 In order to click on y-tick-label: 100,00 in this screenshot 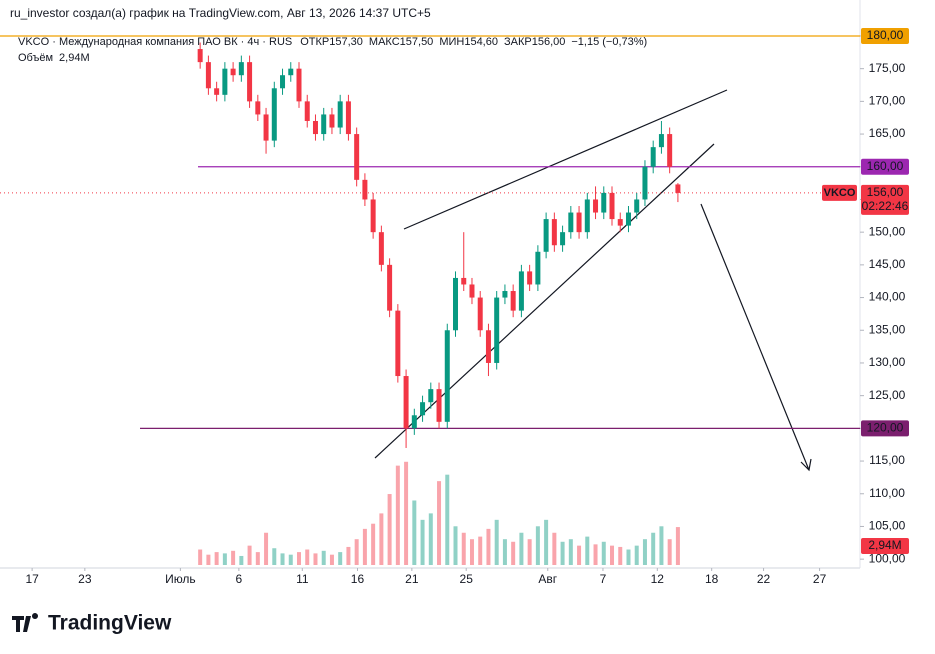, I will do `click(887, 558)`.